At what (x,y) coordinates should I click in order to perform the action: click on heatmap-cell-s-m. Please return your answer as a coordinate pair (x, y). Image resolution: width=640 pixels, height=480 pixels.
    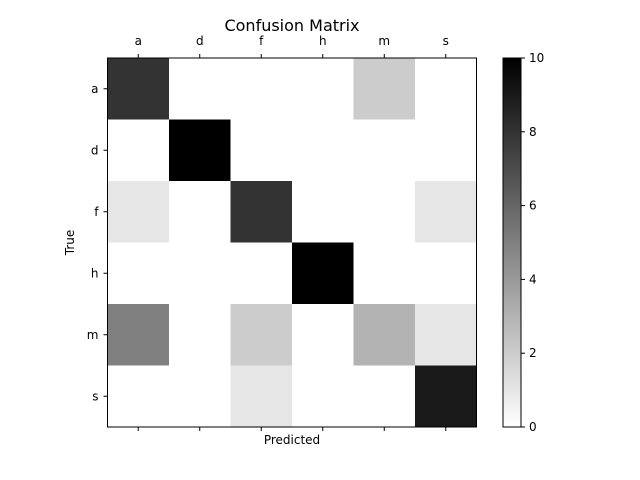
    Looking at the image, I should click on (384, 396).